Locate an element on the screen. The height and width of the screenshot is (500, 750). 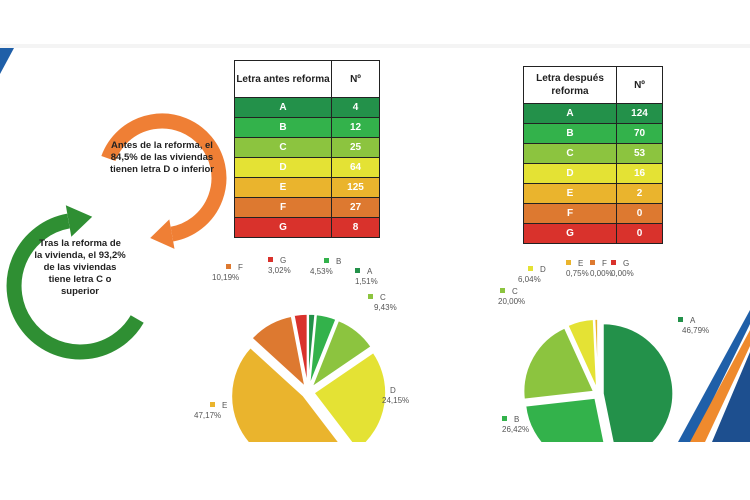
pie2-slice-a is located at coordinates (311, 350).